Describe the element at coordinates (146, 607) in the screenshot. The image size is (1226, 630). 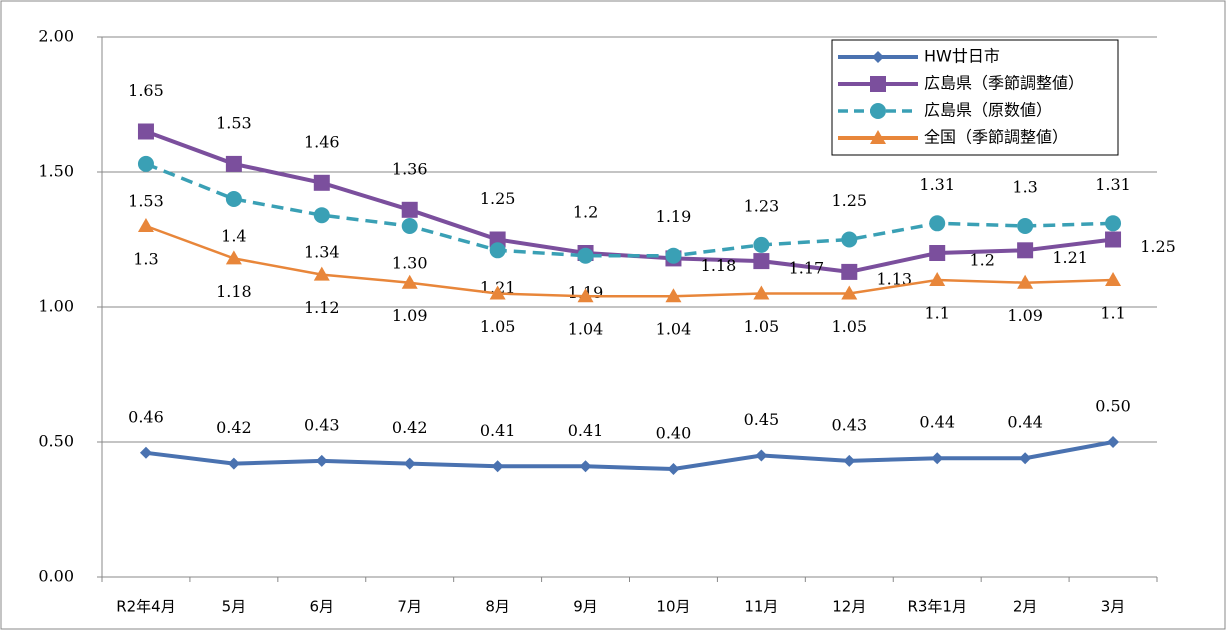
I see `x-tick-label: R2年4月` at that location.